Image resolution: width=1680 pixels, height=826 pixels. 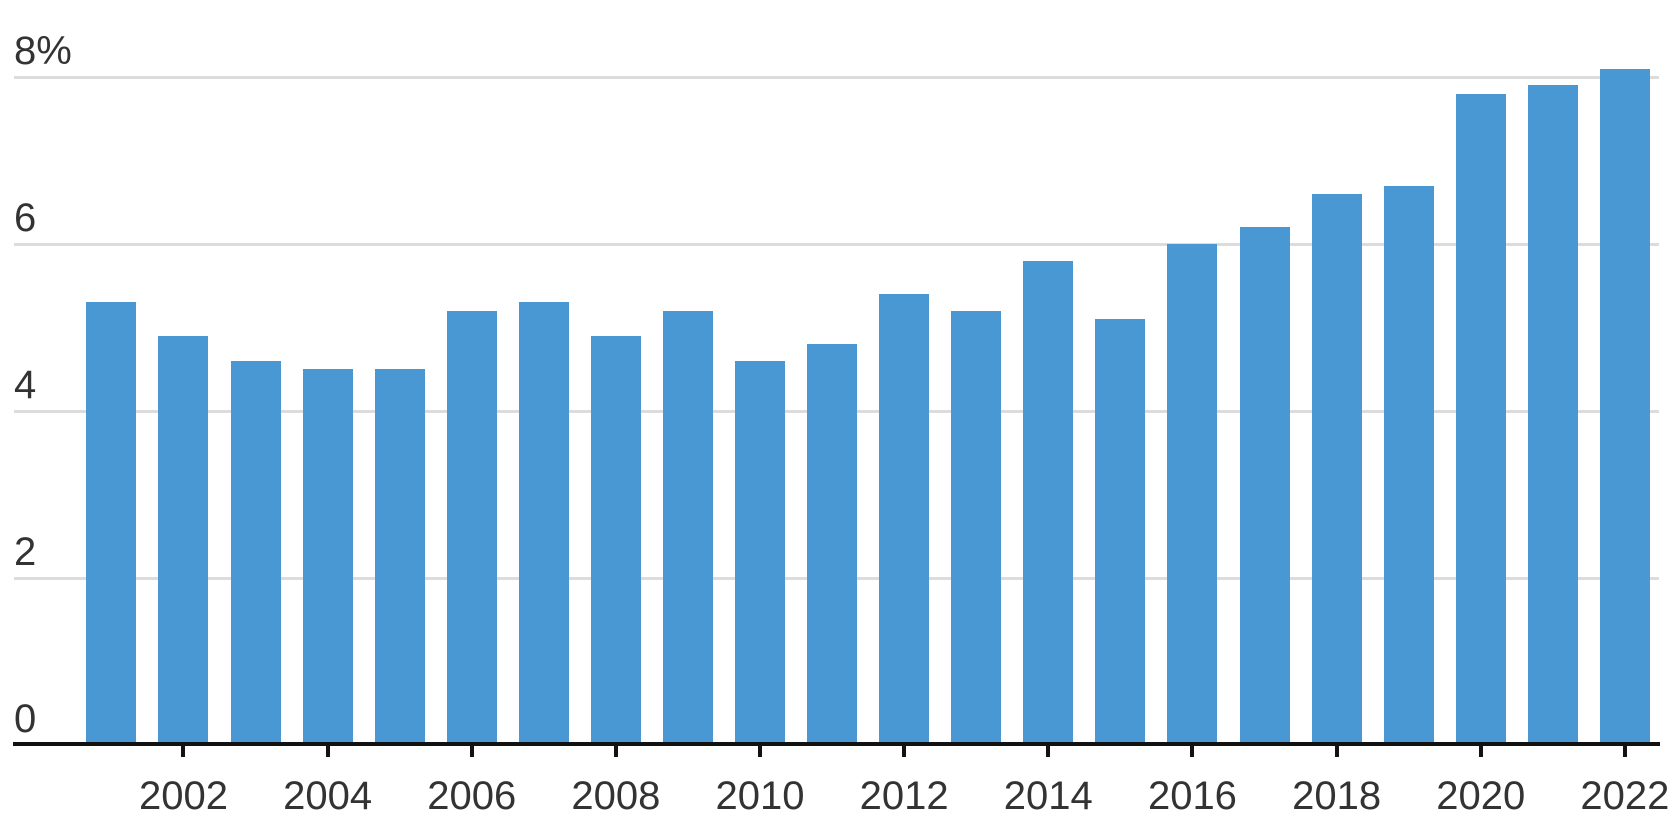 I want to click on x-axis-tick-2022, so click(x=1624, y=751).